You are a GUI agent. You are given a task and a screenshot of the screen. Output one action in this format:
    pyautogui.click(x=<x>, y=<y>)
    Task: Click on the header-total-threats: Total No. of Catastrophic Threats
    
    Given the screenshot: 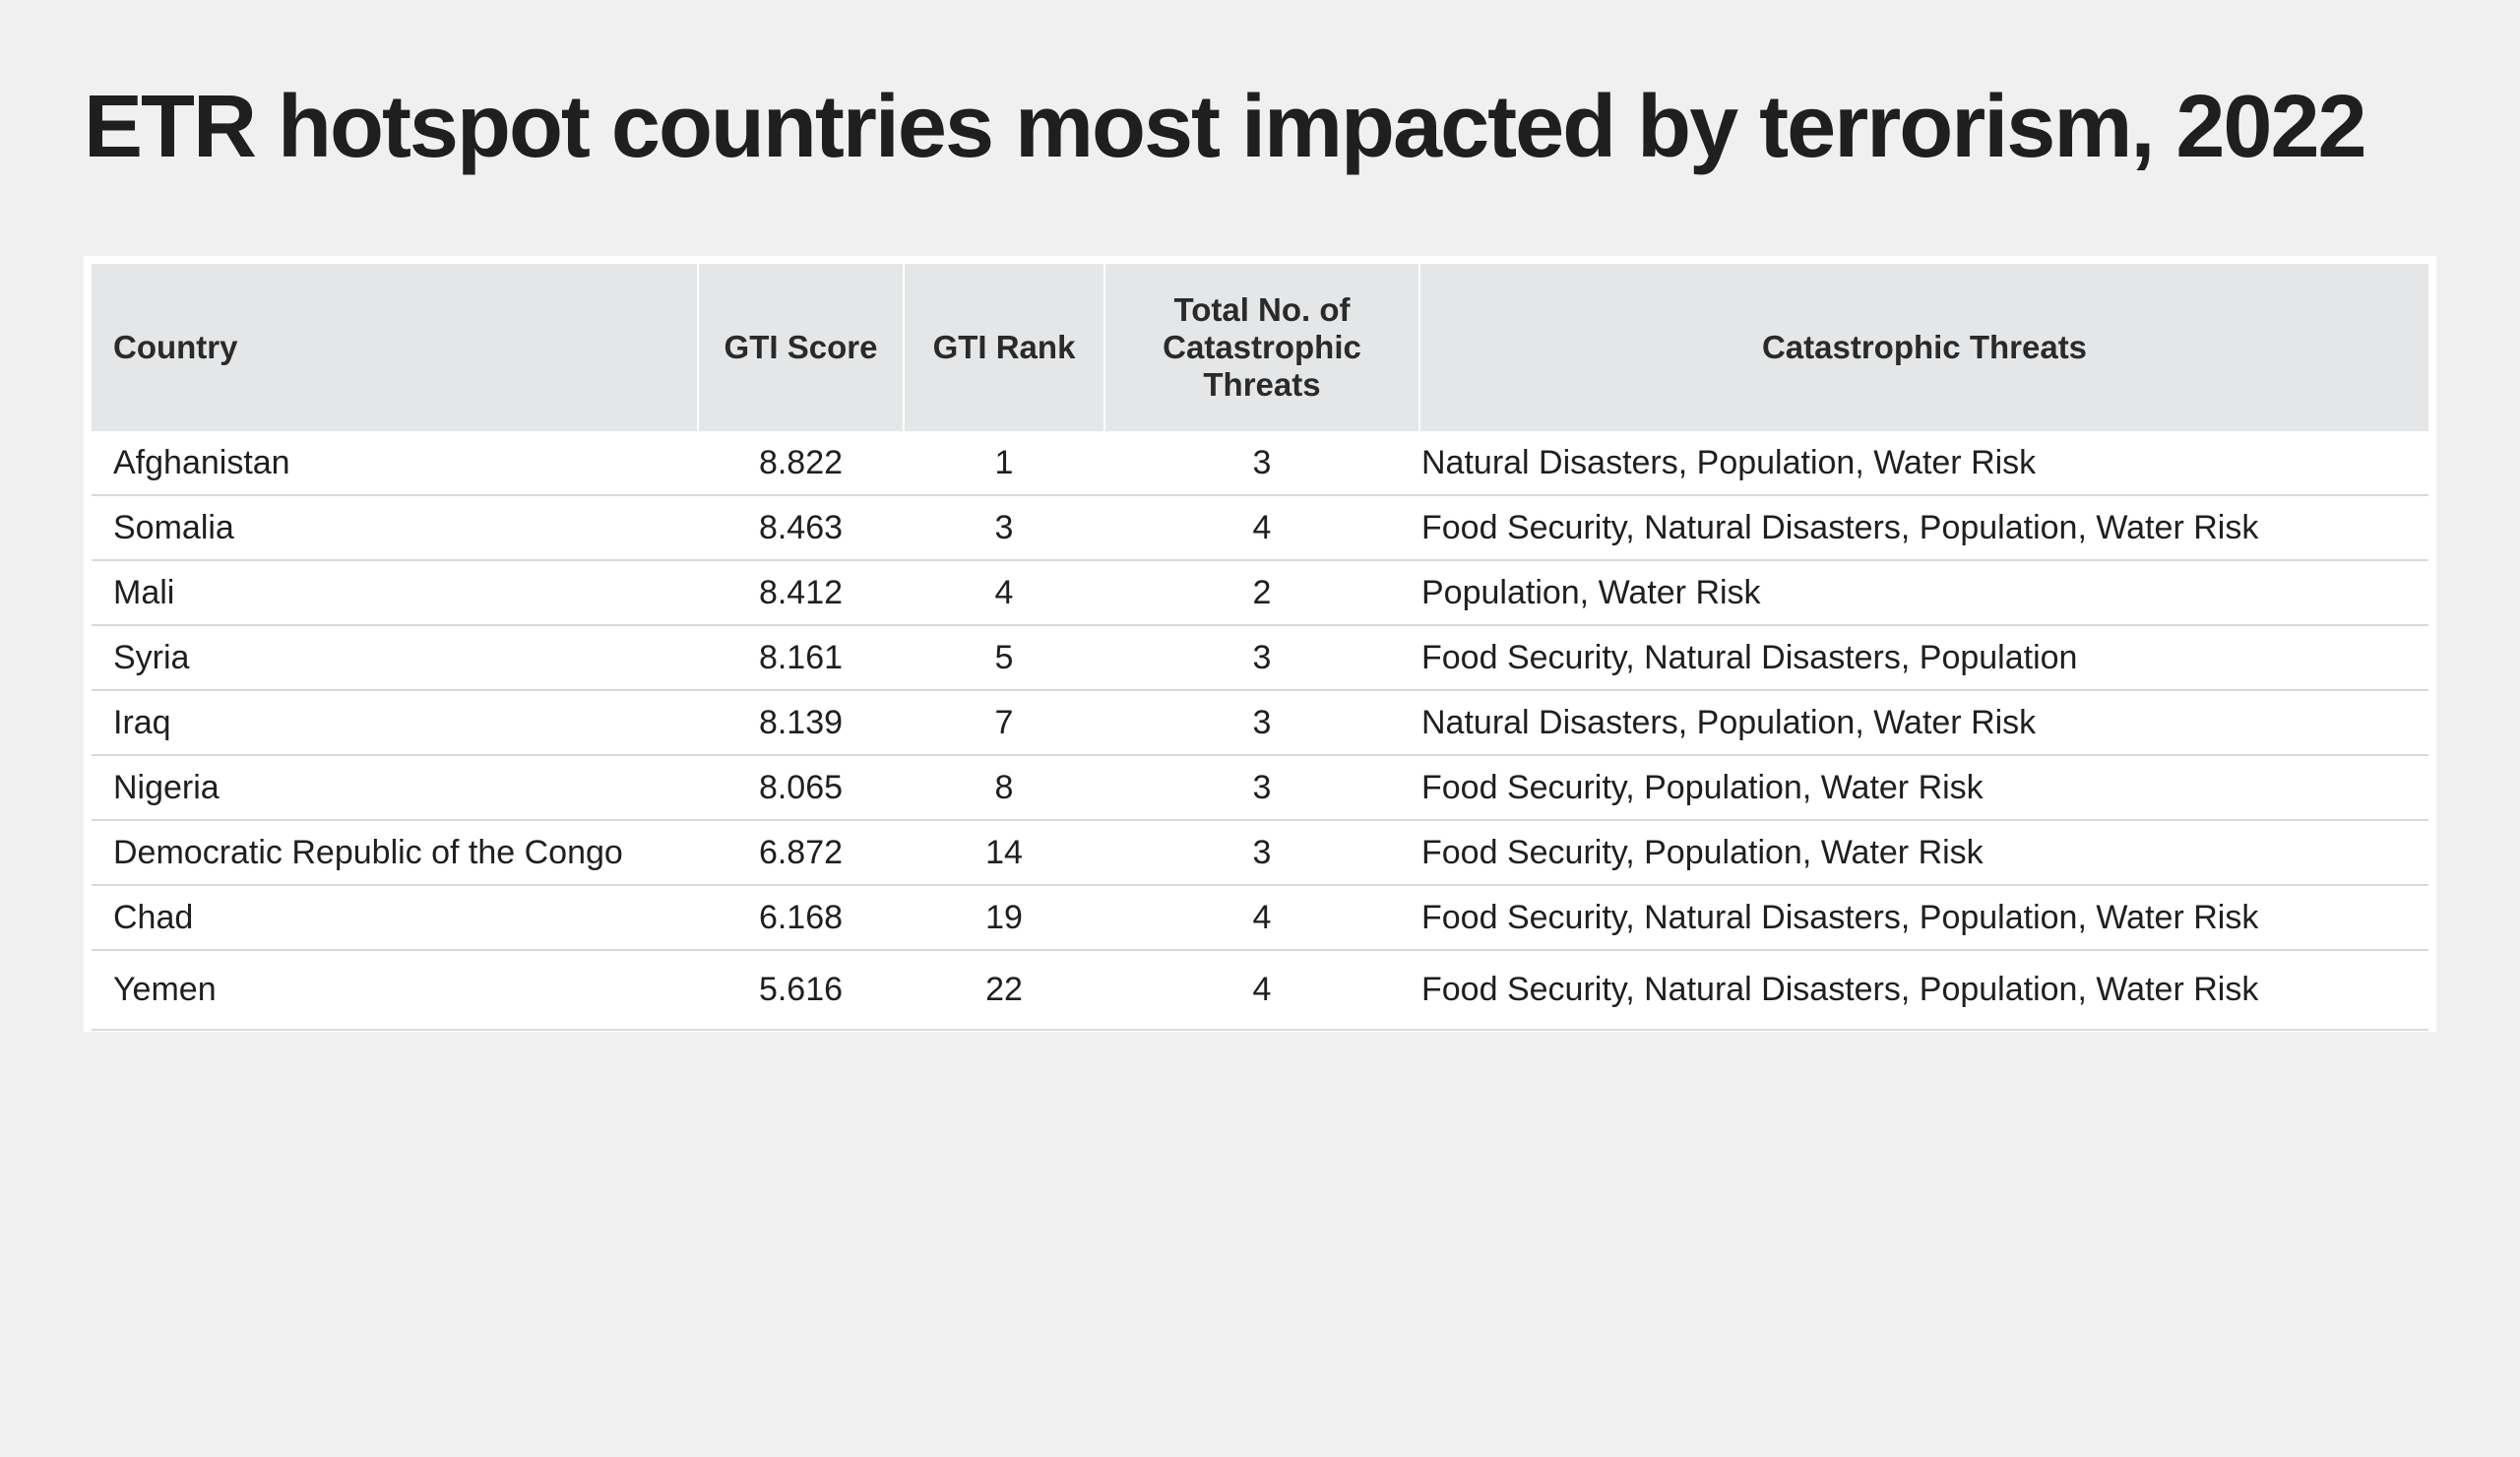 What is the action you would take?
    pyautogui.click(x=1262, y=347)
    